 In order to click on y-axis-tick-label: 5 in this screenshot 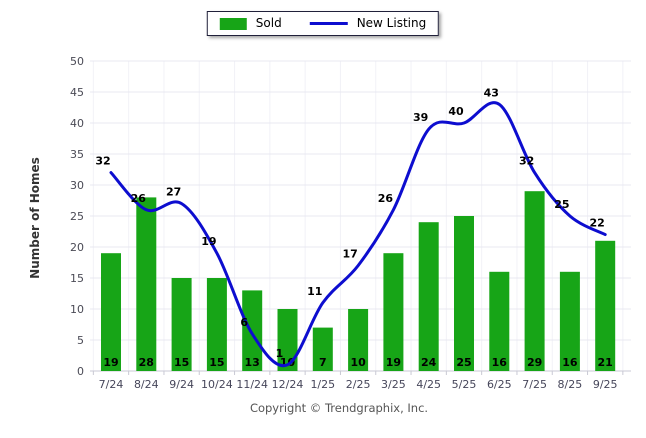, I will do `click(80, 340)`.